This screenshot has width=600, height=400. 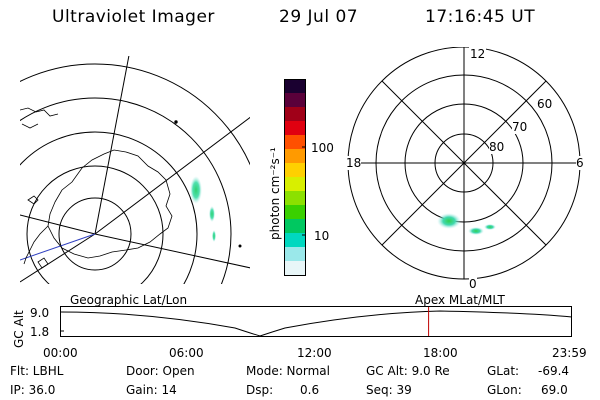 I want to click on timeline-ytick-max: 9.0, so click(x=40, y=313).